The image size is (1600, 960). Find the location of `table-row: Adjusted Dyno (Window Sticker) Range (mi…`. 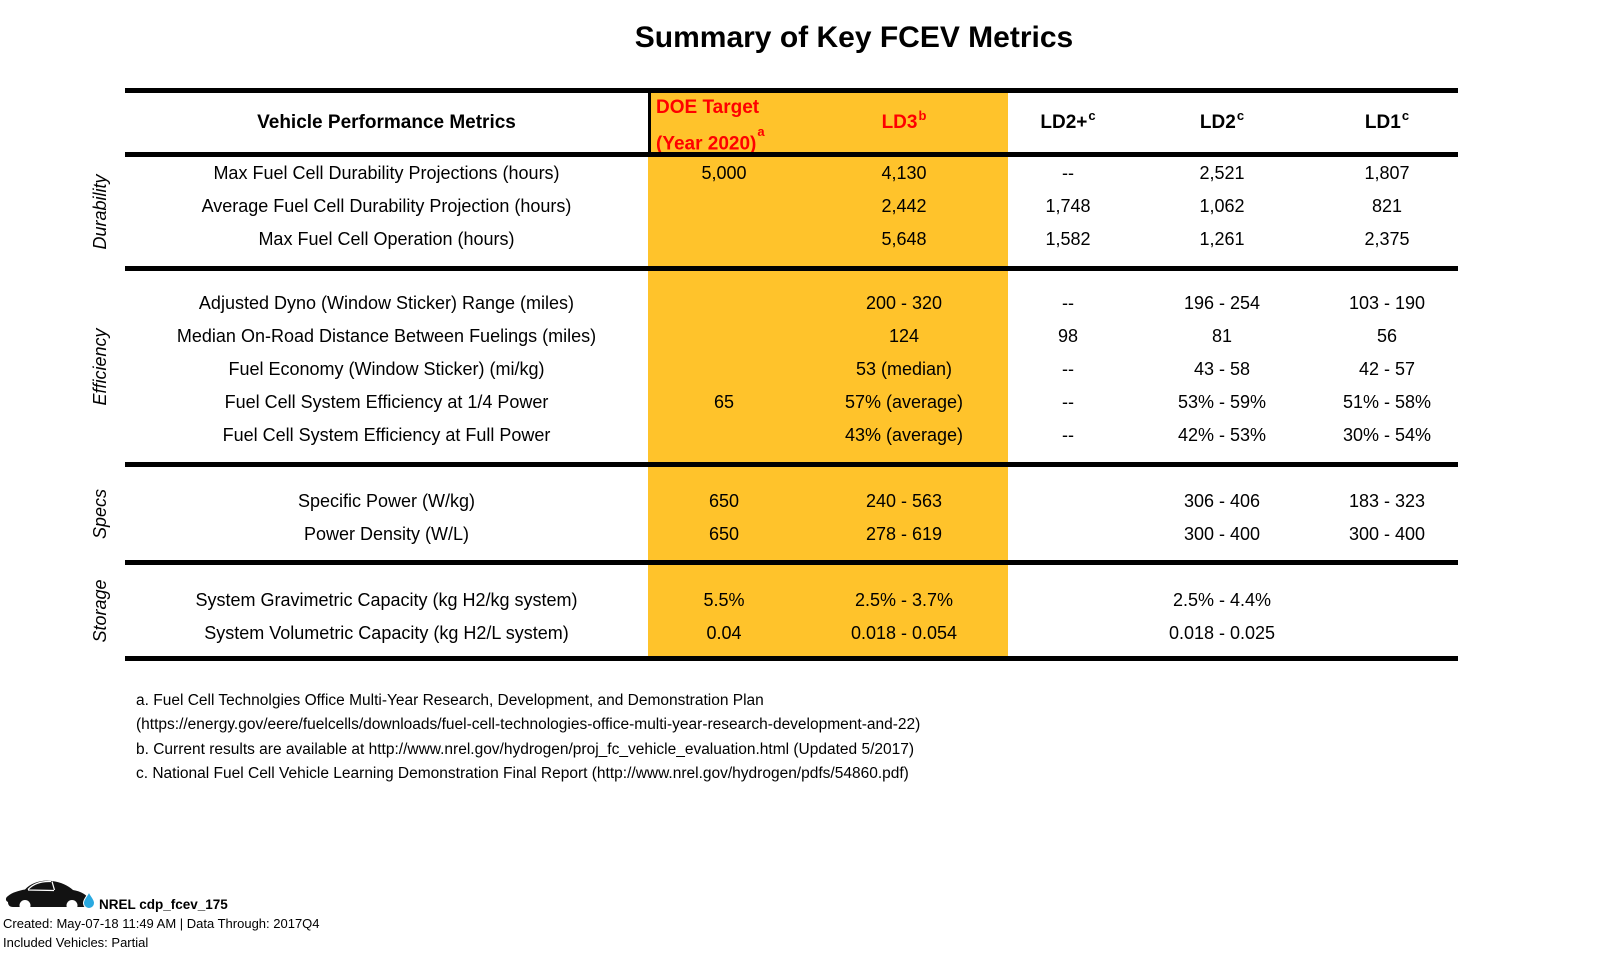

table-row: Adjusted Dyno (Window Sticker) Range (mi… is located at coordinates (791, 303).